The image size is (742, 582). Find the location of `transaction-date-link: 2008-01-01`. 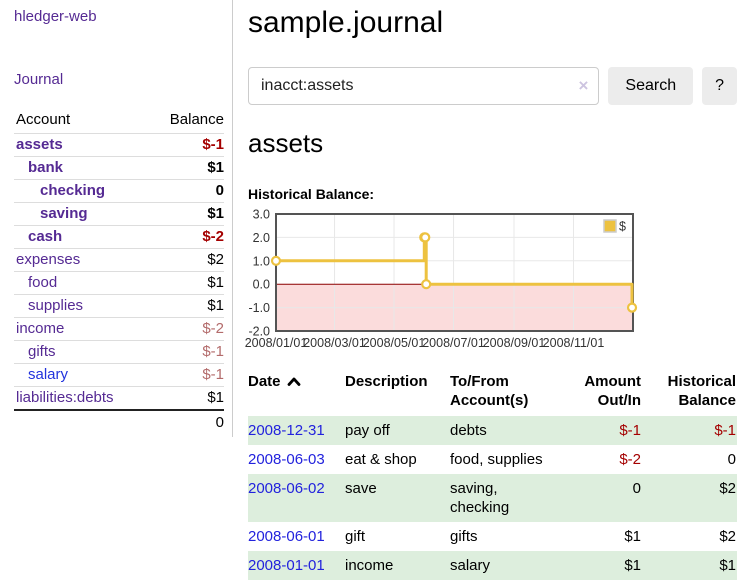

transaction-date-link: 2008-01-01 is located at coordinates (286, 565).